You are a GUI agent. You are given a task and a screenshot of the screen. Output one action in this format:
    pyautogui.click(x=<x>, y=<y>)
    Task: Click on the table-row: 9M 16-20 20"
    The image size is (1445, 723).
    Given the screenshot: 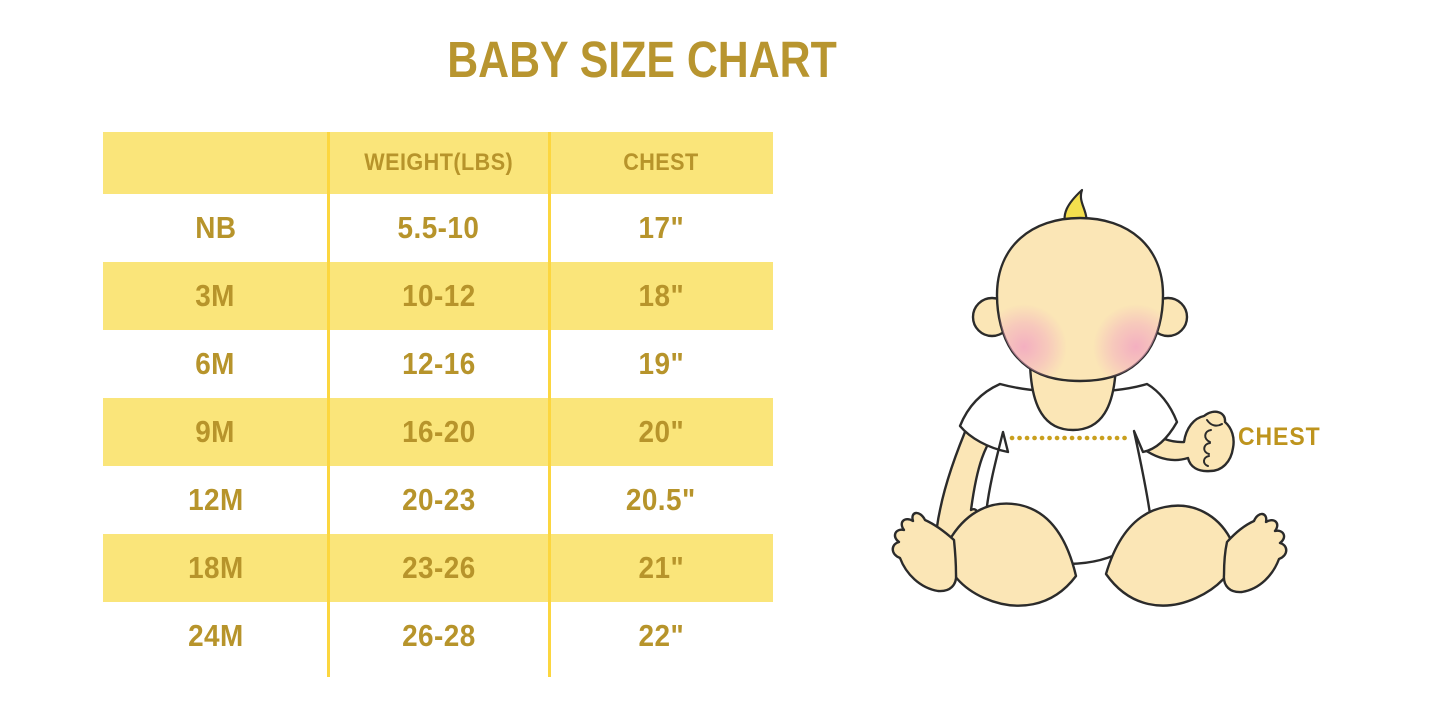 What is the action you would take?
    pyautogui.click(x=438, y=432)
    